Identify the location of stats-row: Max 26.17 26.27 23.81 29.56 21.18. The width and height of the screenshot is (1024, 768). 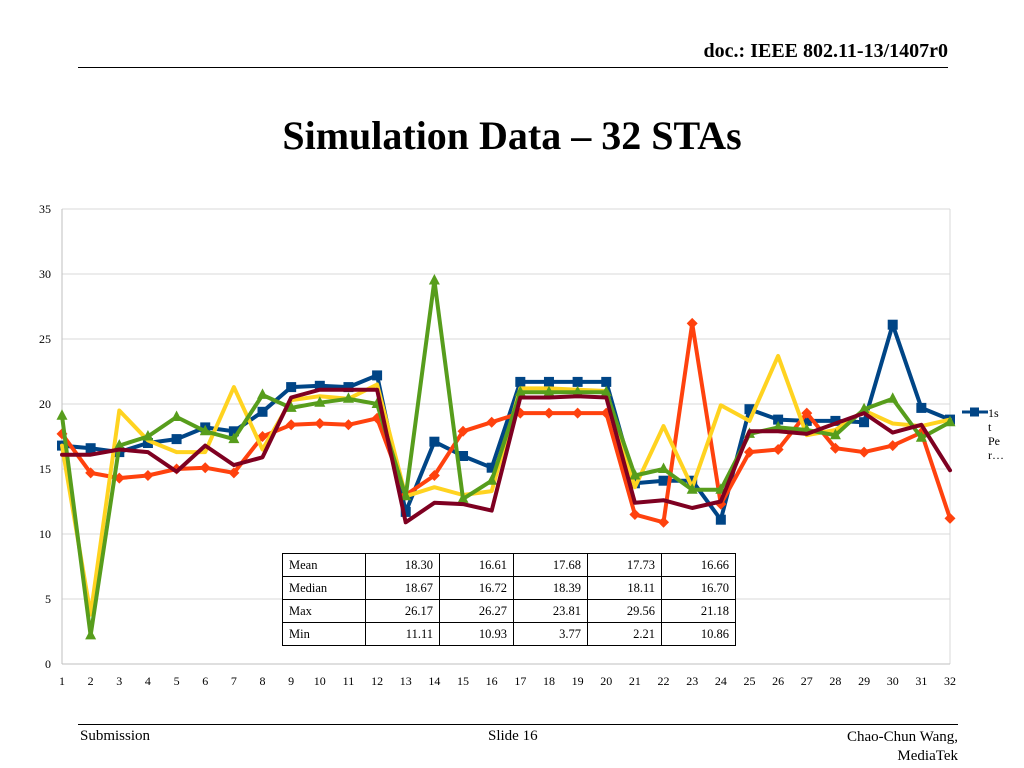
(509, 611).